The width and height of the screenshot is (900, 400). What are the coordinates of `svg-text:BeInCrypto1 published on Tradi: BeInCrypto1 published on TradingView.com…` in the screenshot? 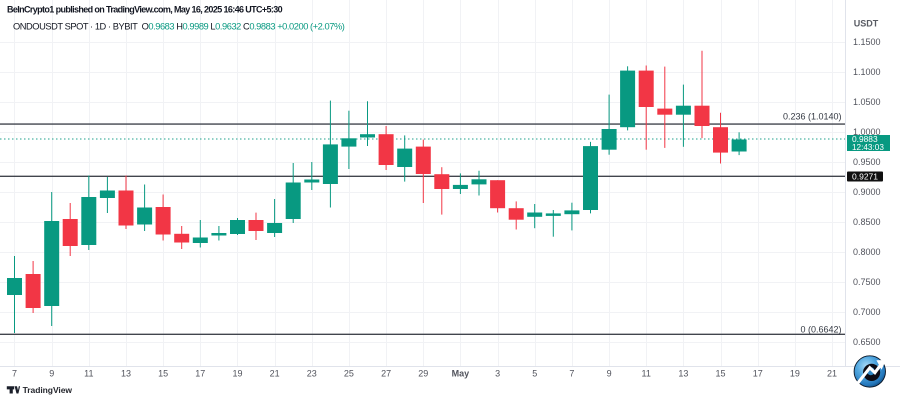 It's located at (145, 10).